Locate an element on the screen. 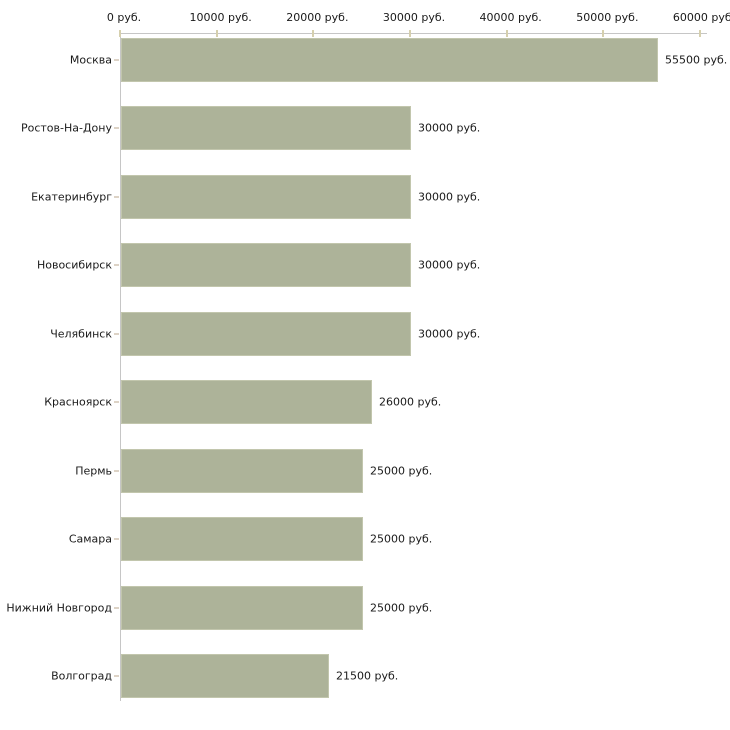 This screenshot has width=730, height=730. category-label: Москва is located at coordinates (90, 59).